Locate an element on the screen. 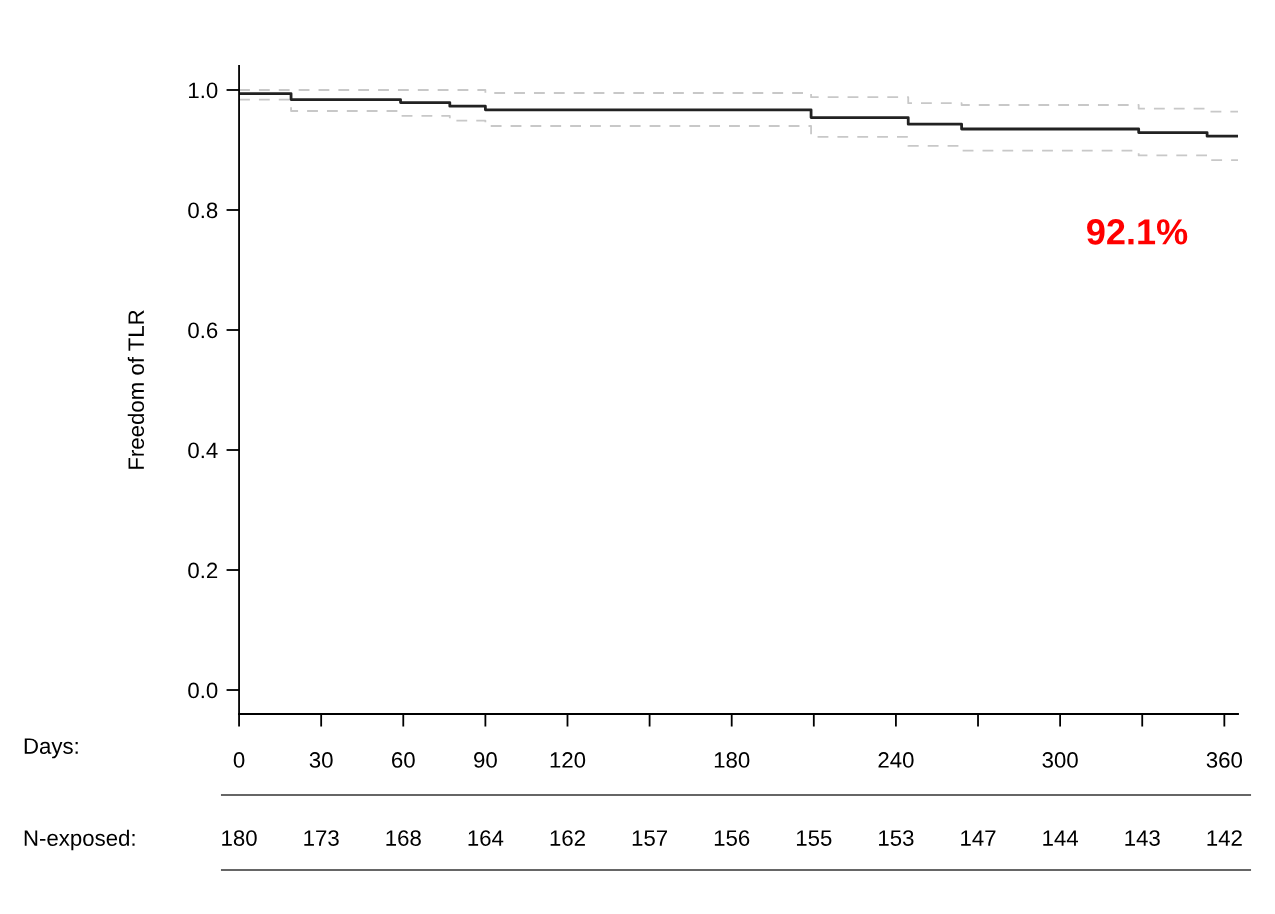 The width and height of the screenshot is (1275, 914). text: 164 is located at coordinates (486, 838).